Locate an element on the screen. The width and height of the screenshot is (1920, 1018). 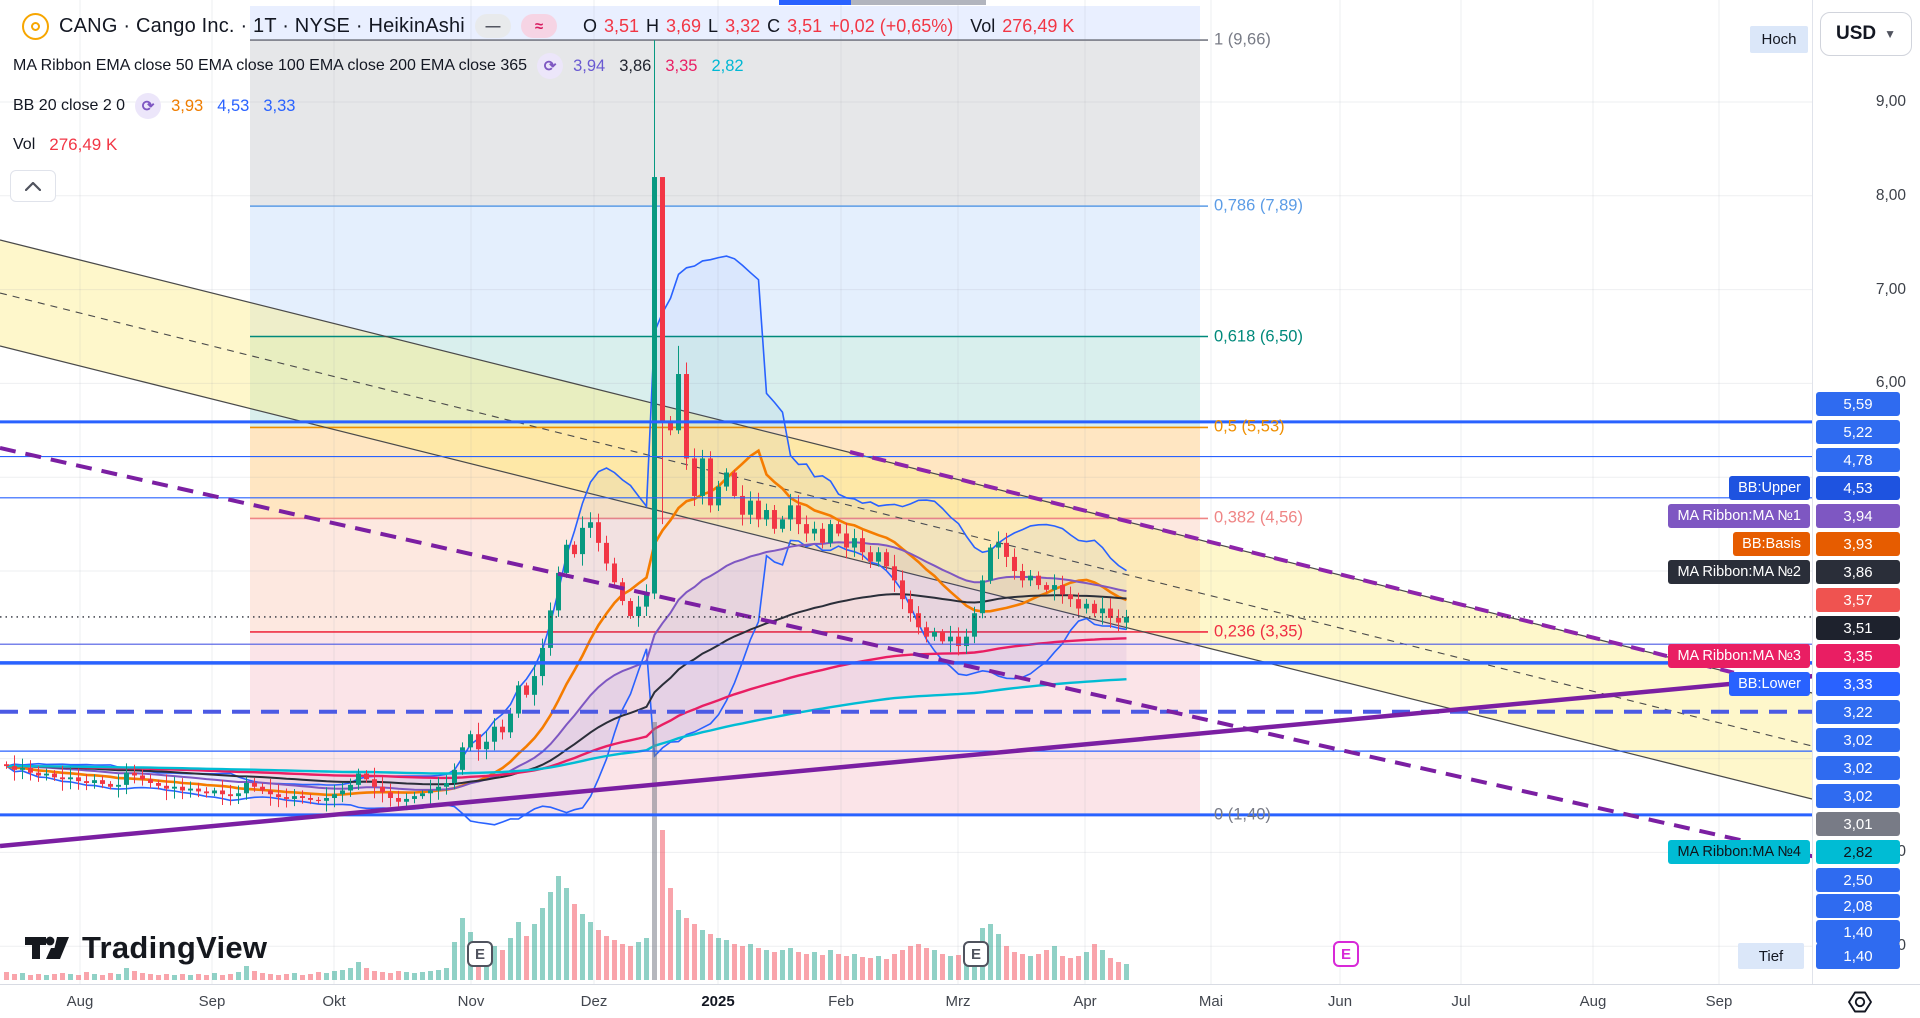
chevron-down-icon: ▼ is located at coordinates (1890, 34).